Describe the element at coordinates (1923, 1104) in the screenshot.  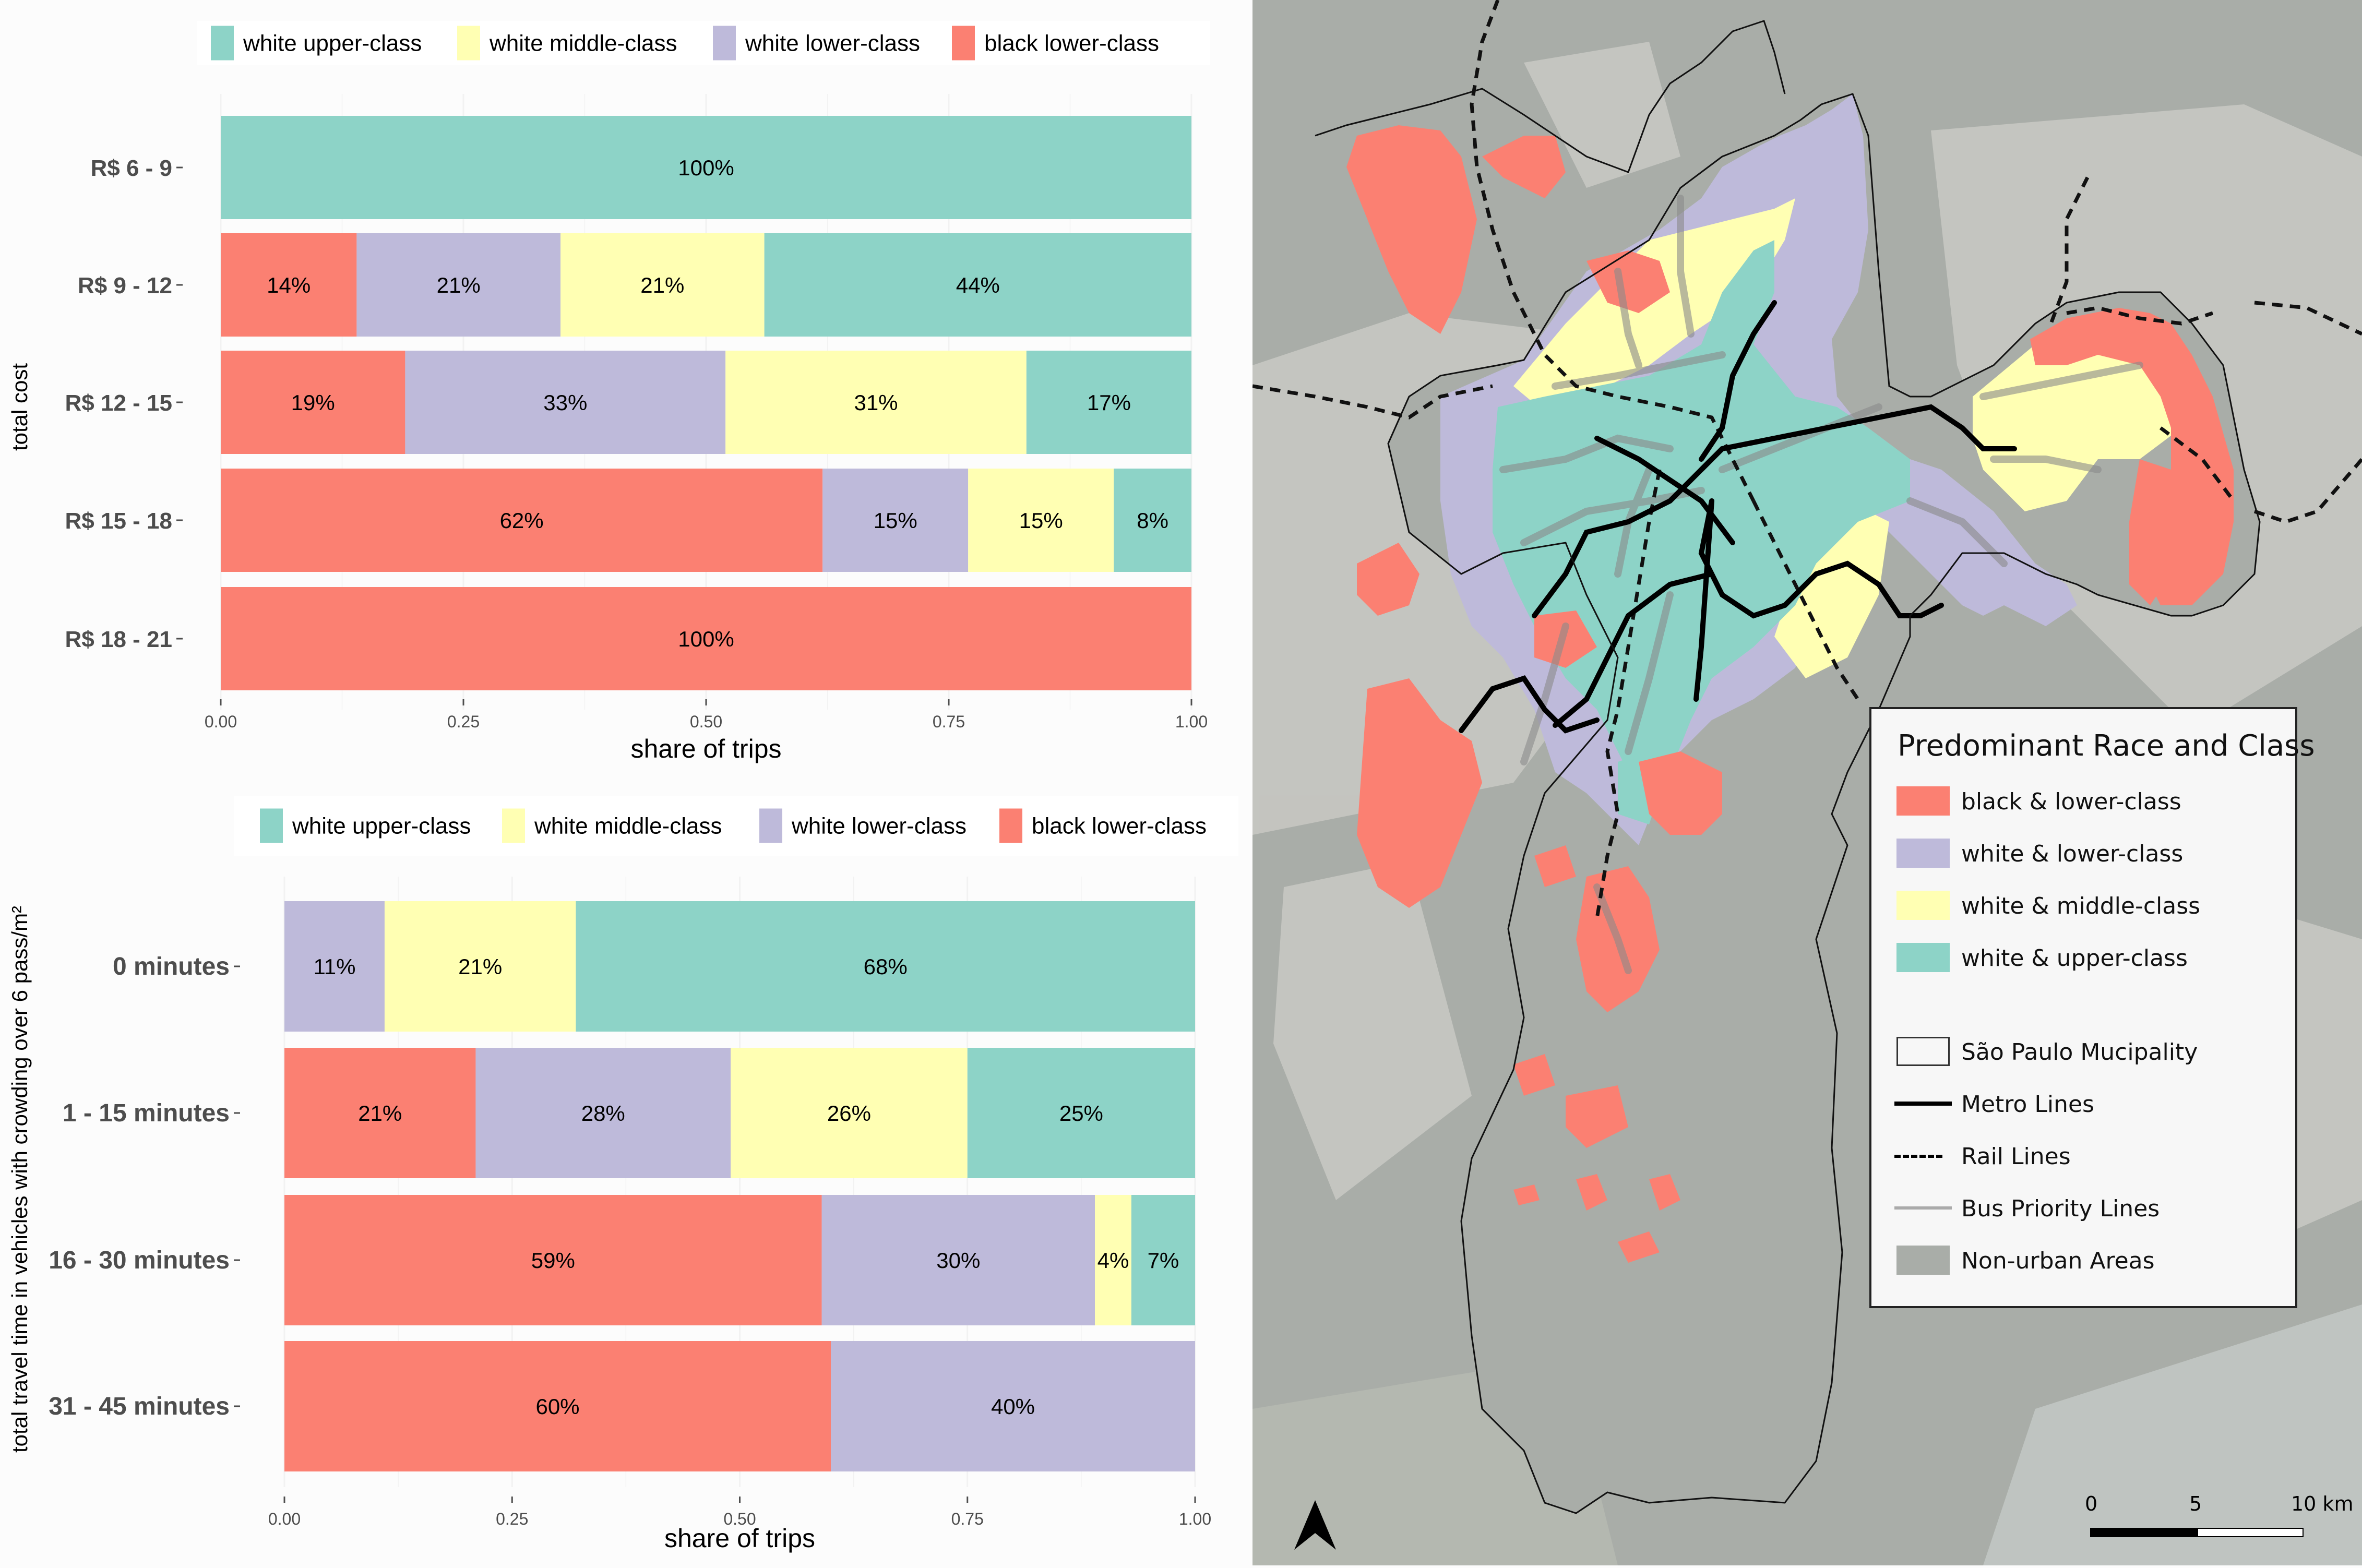
I see `metro-line-icon` at that location.